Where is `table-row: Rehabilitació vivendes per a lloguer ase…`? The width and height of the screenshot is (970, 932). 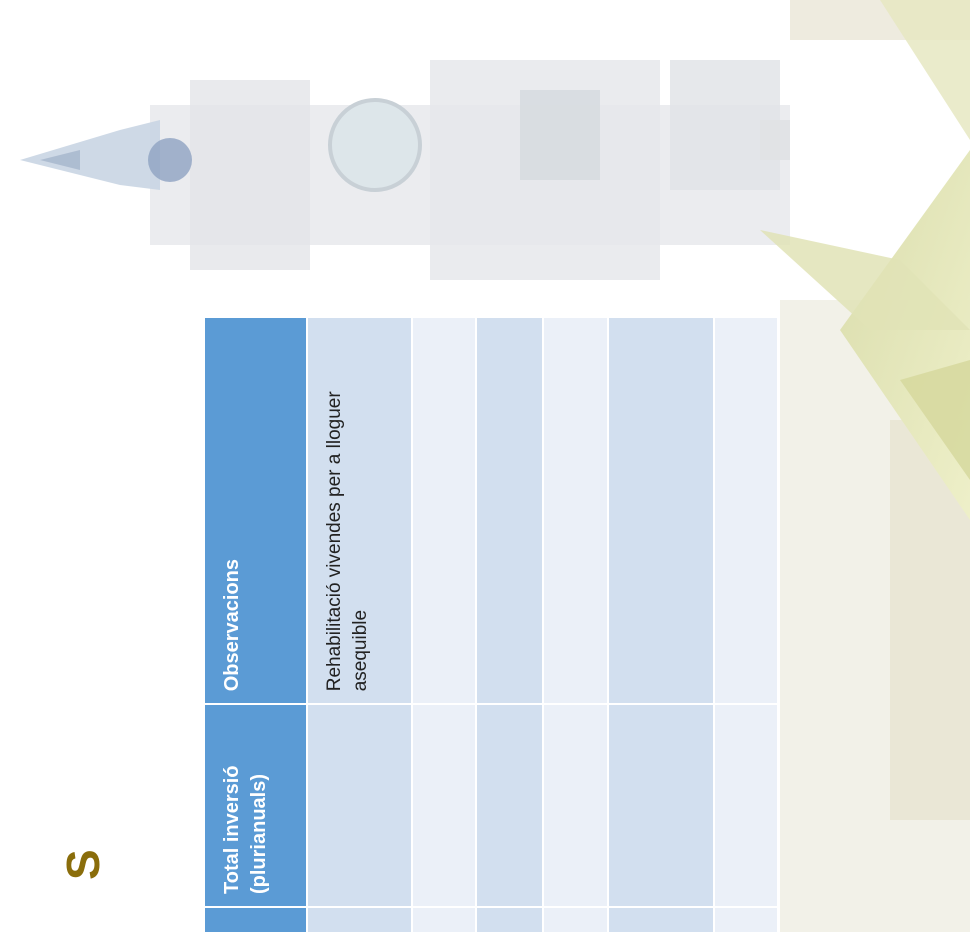
table-row: Rehabilitació vivendes per a lloguer ase… is located at coordinates (360, 625).